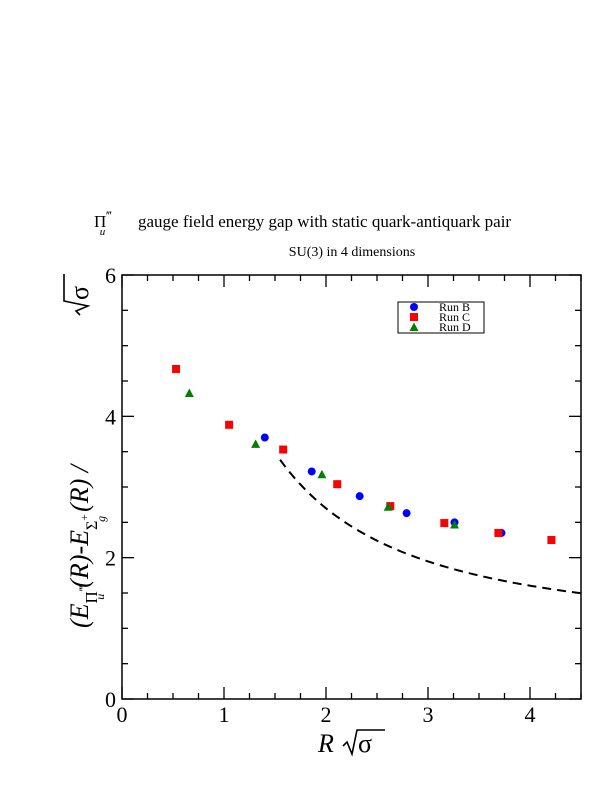  Describe the element at coordinates (110, 487) in the screenshot. I see `y-tick-labels: 0 2 4 6` at that location.